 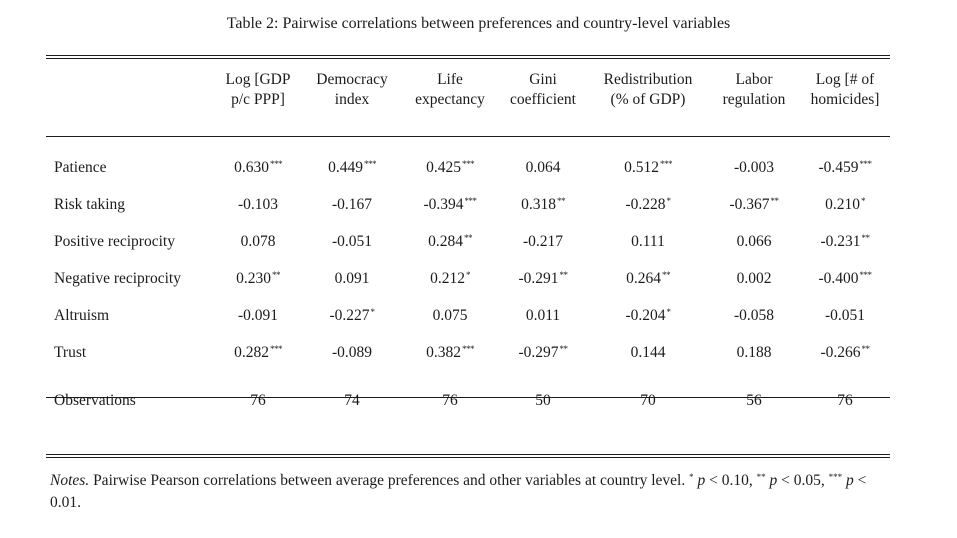 What do you see at coordinates (543, 400) in the screenshot?
I see `observations-cell: 50` at bounding box center [543, 400].